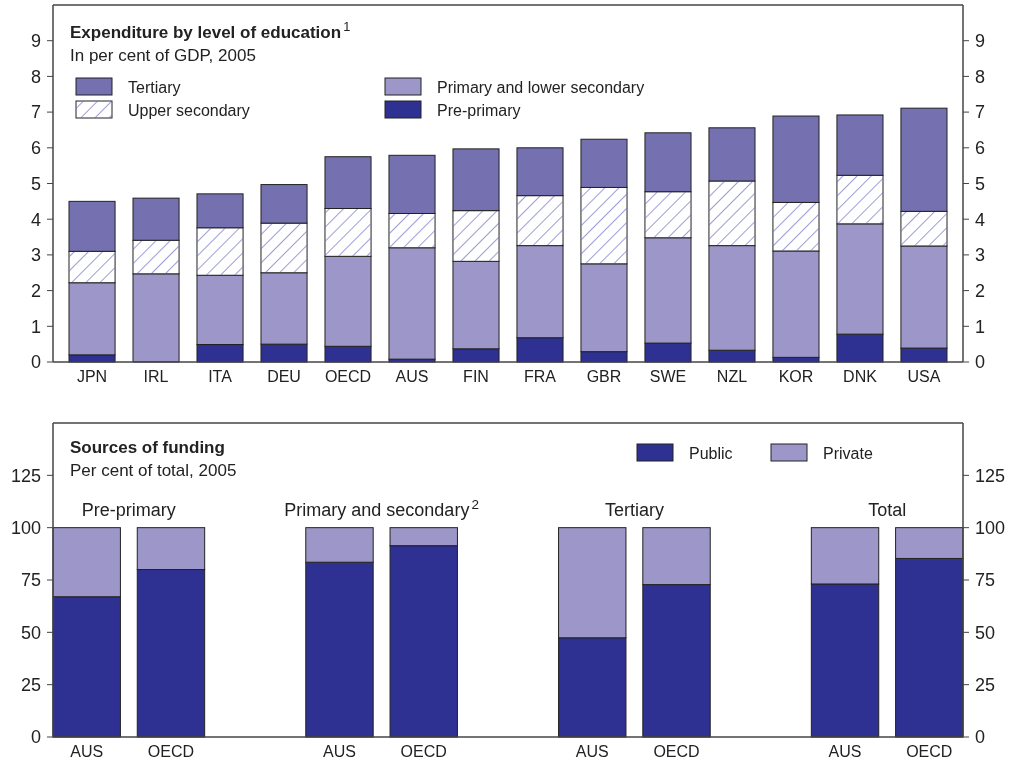  I want to click on y2-tick-label: 125, so click(990, 475).